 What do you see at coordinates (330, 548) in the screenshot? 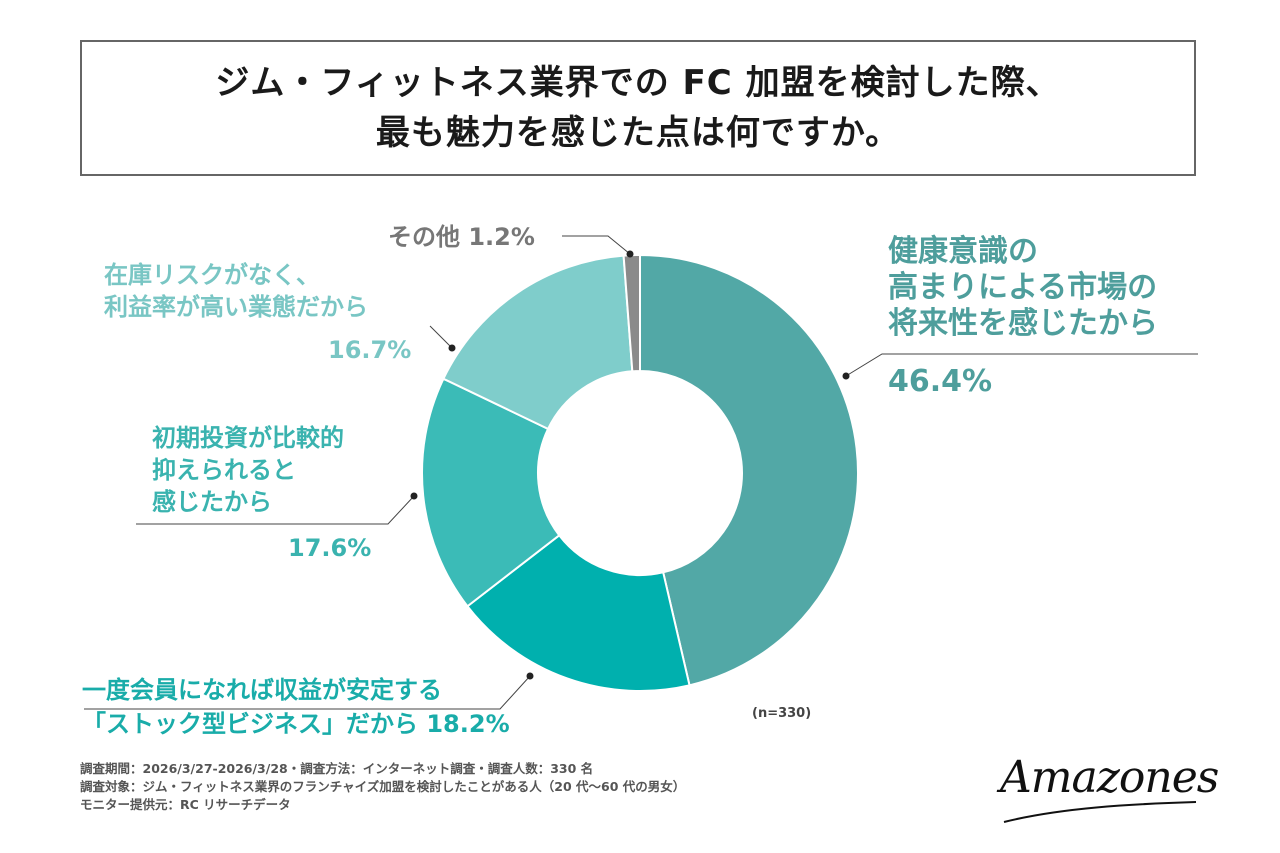
I see `pct-low-investment: 17.6%` at bounding box center [330, 548].